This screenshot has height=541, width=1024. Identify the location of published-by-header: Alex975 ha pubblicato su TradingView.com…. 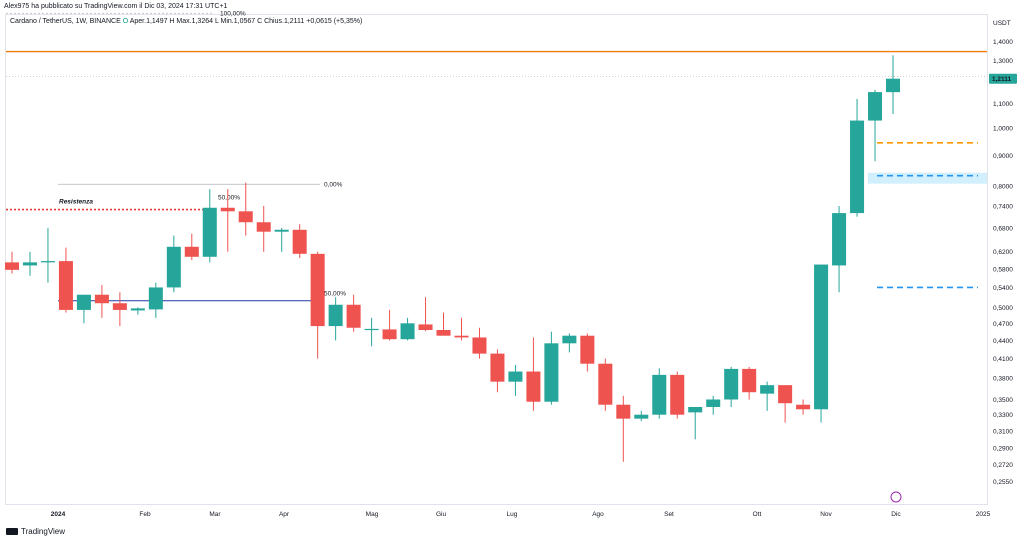
(116, 6).